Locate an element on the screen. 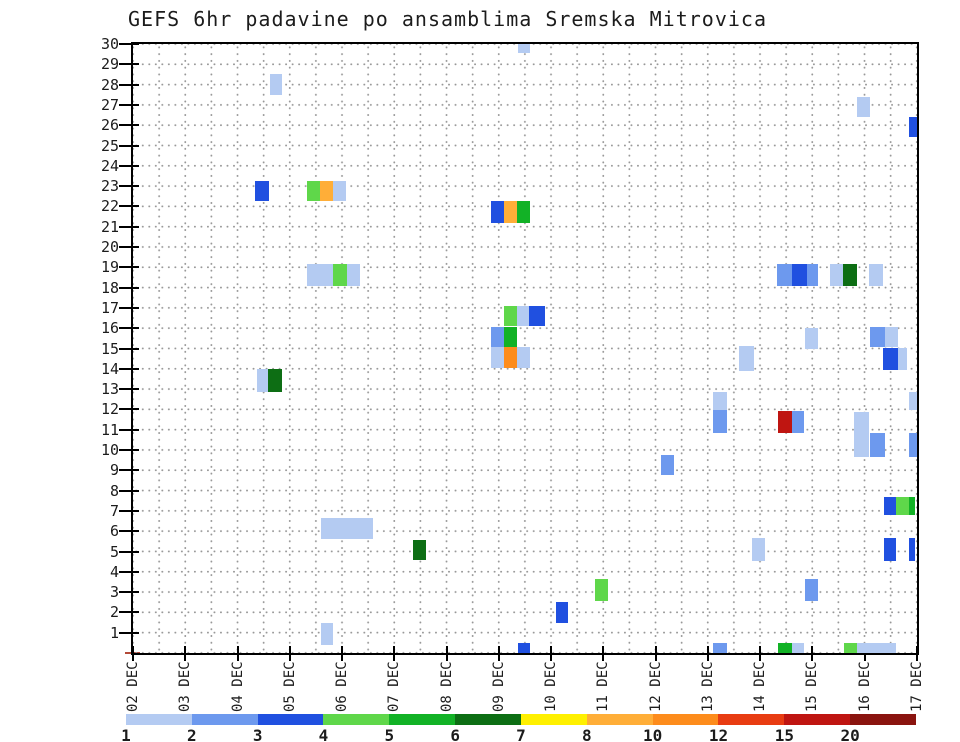 Image resolution: width=960 pixels, height=742 pixels. colorbar-label: 4 is located at coordinates (323, 734).